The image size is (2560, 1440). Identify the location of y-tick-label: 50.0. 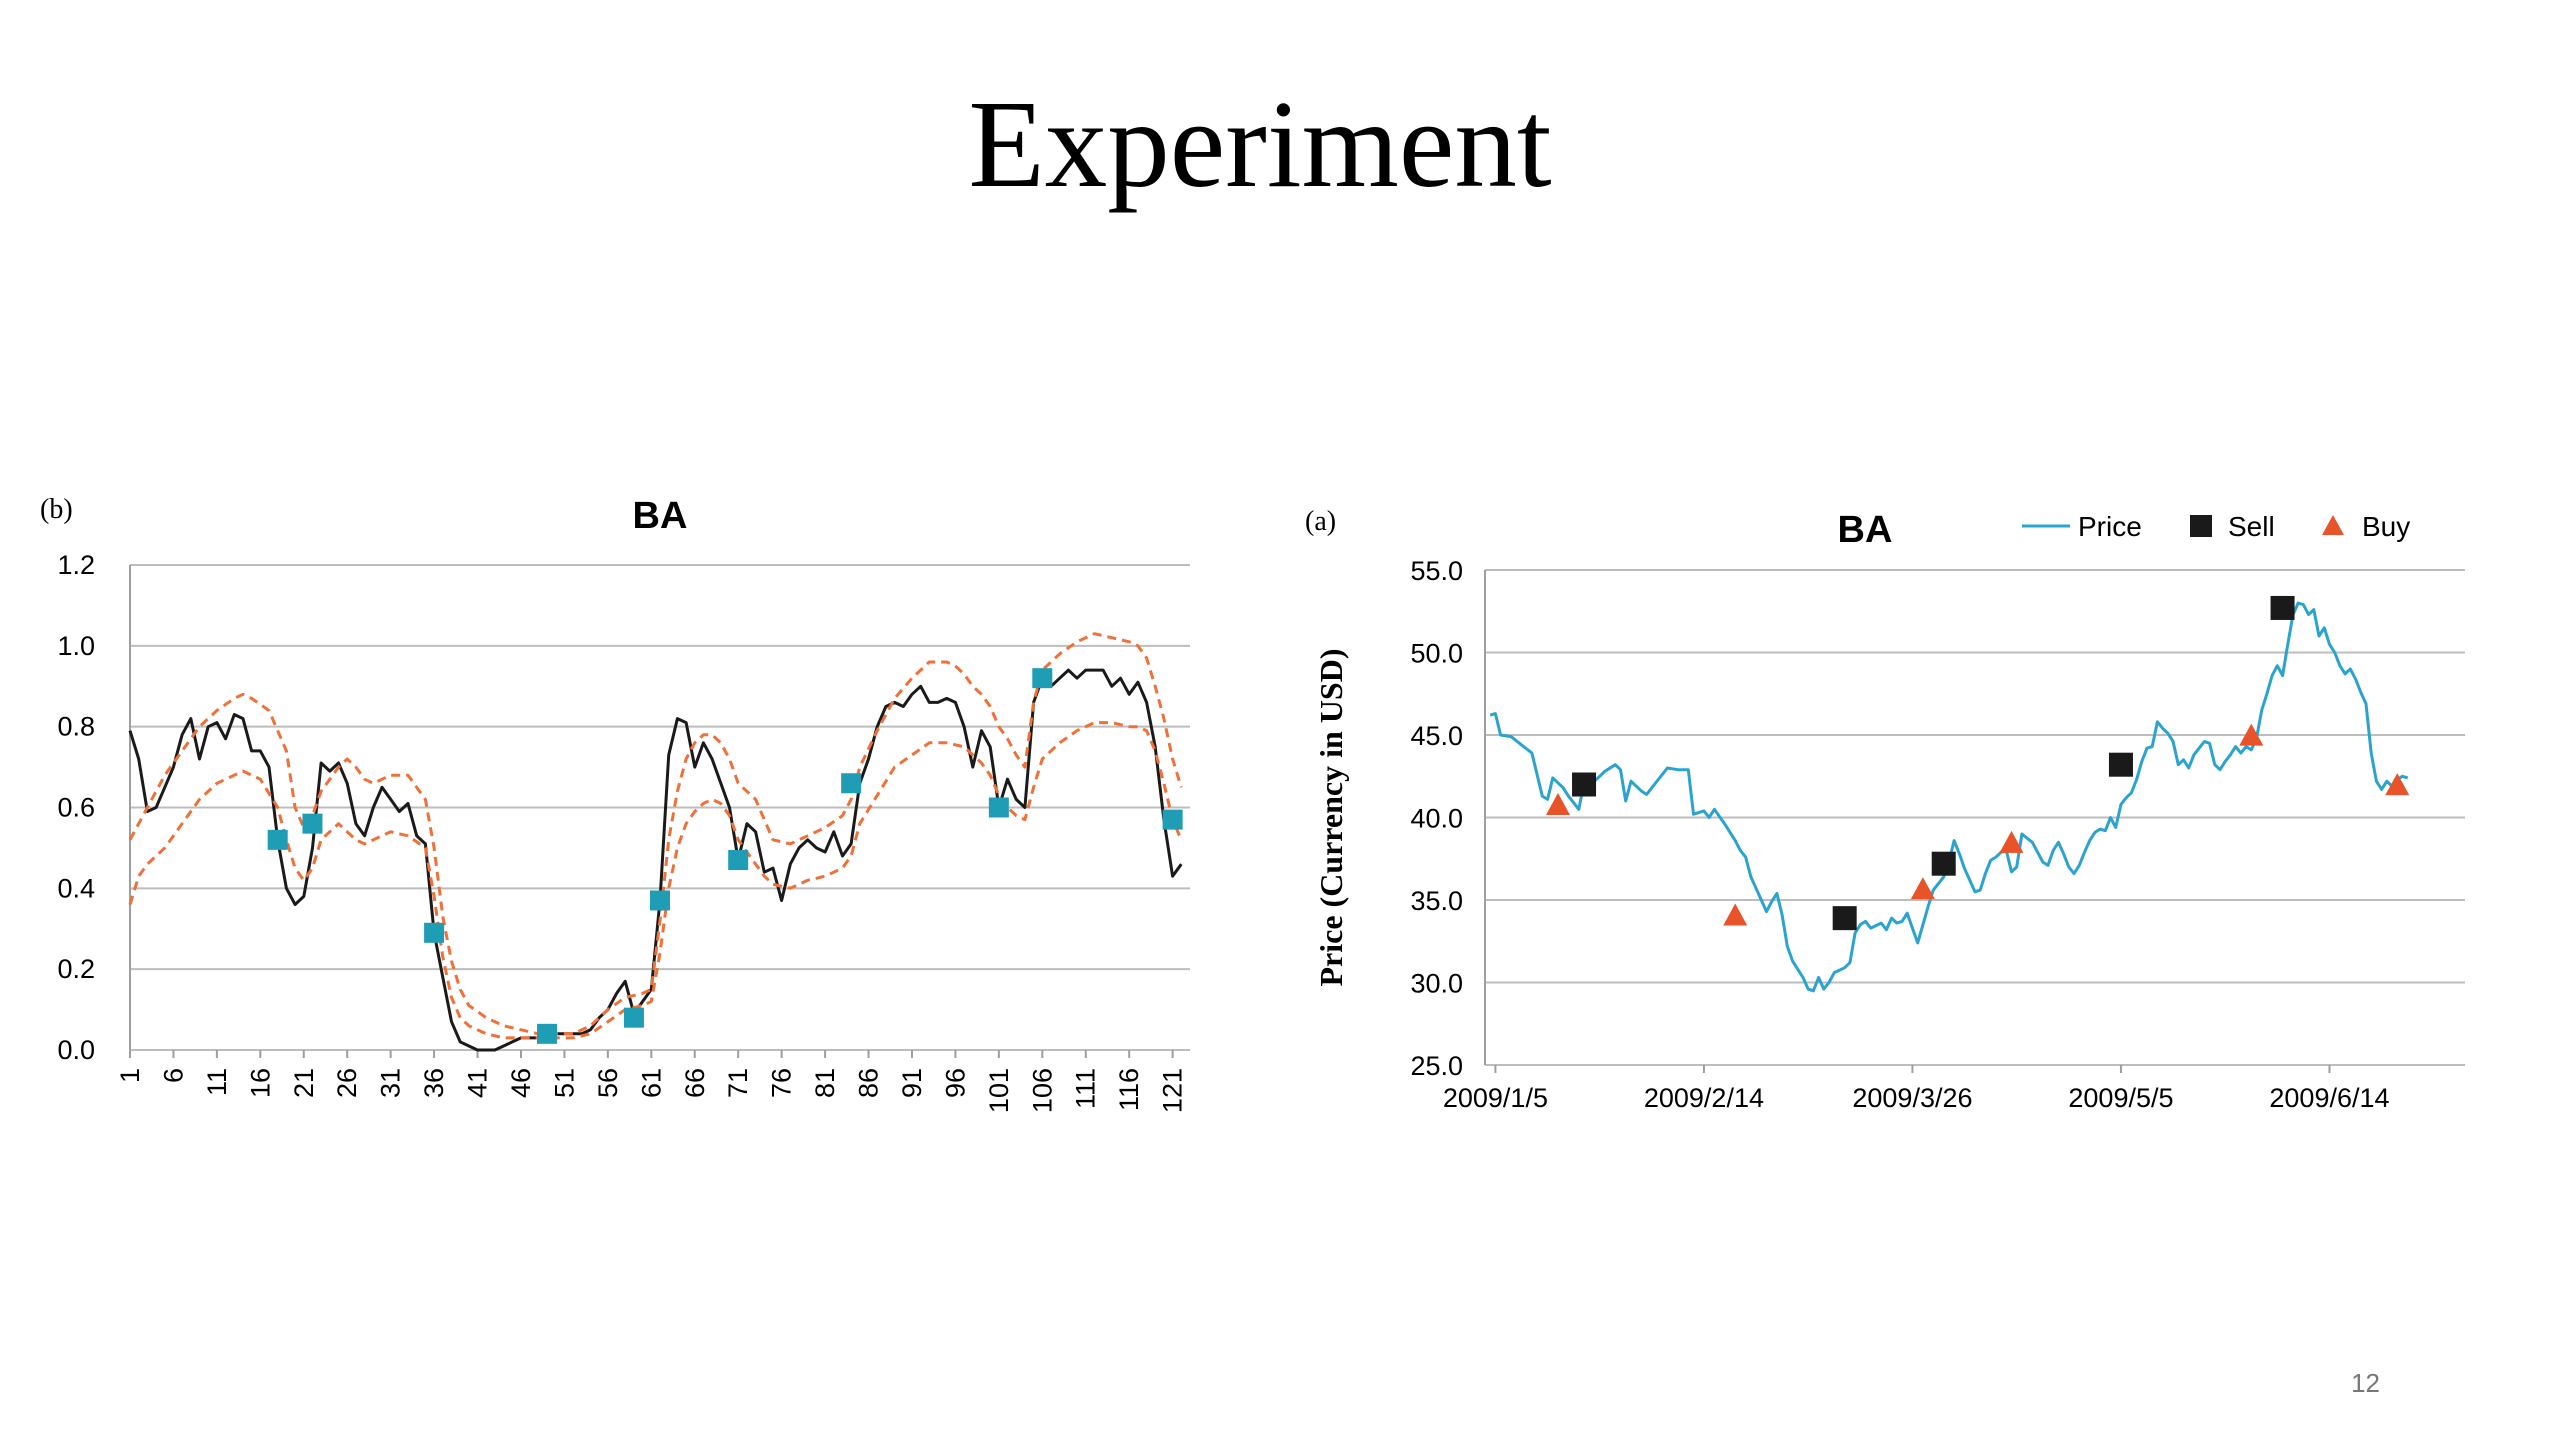
(1436, 654).